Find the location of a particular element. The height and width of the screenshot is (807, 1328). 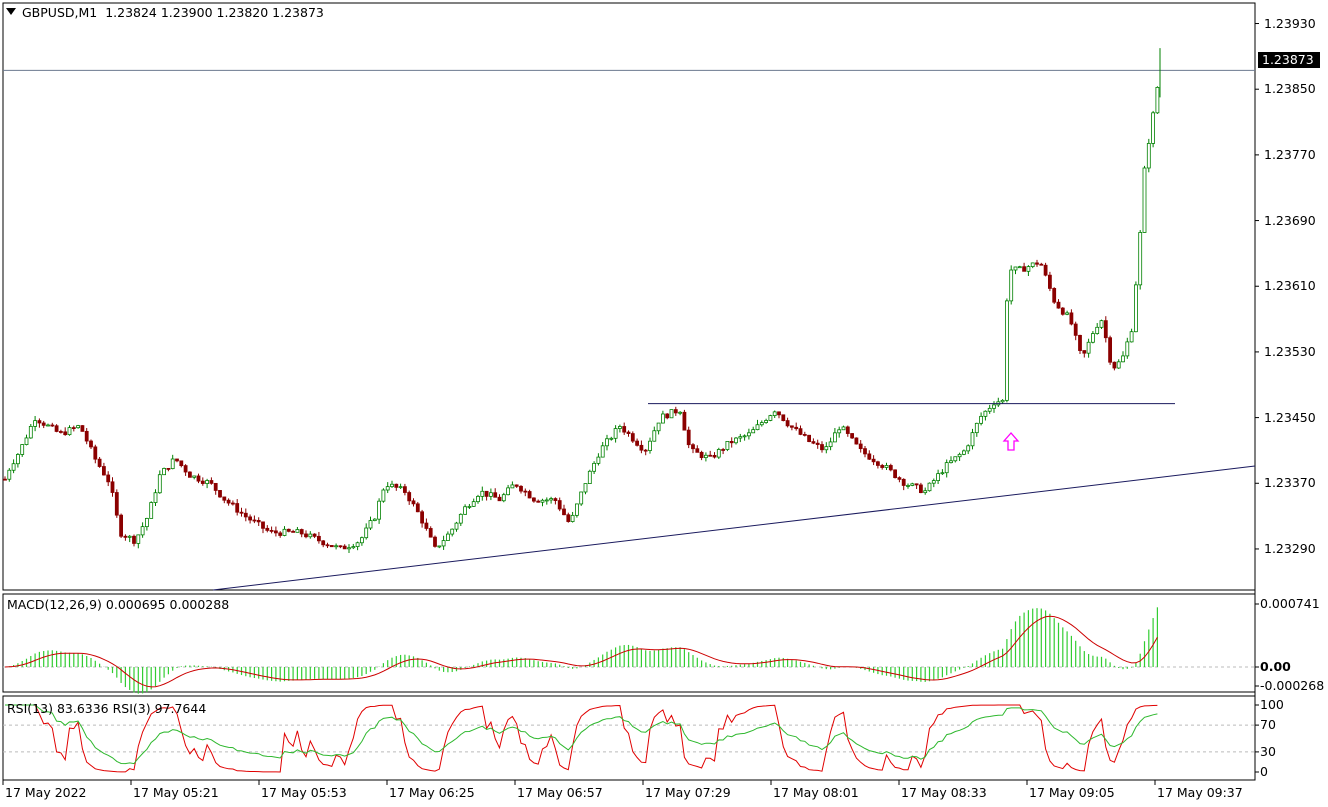

chart-menu-triangle-icon is located at coordinates (11, 11).